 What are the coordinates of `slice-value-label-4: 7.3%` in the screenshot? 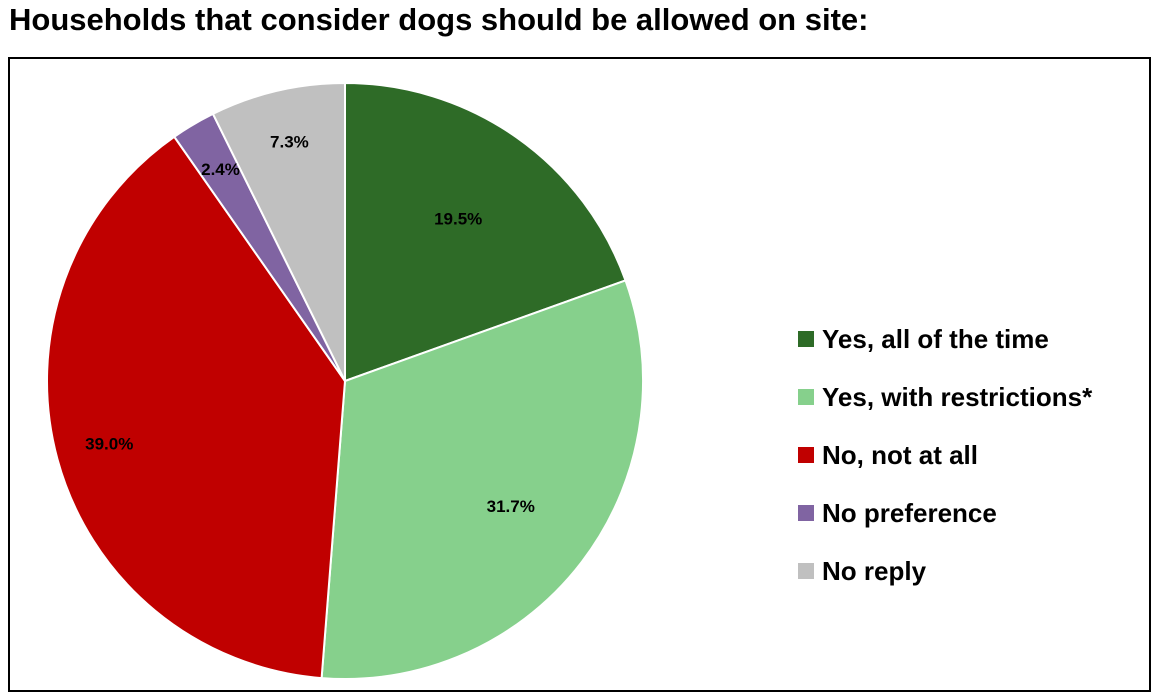 It's located at (289, 142).